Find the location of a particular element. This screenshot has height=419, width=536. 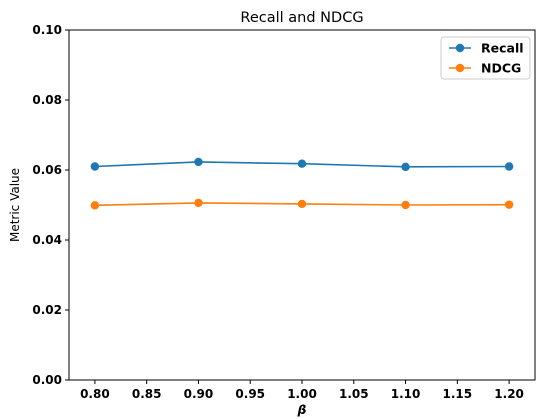

x-tick-label: 0.80 is located at coordinates (95, 394).